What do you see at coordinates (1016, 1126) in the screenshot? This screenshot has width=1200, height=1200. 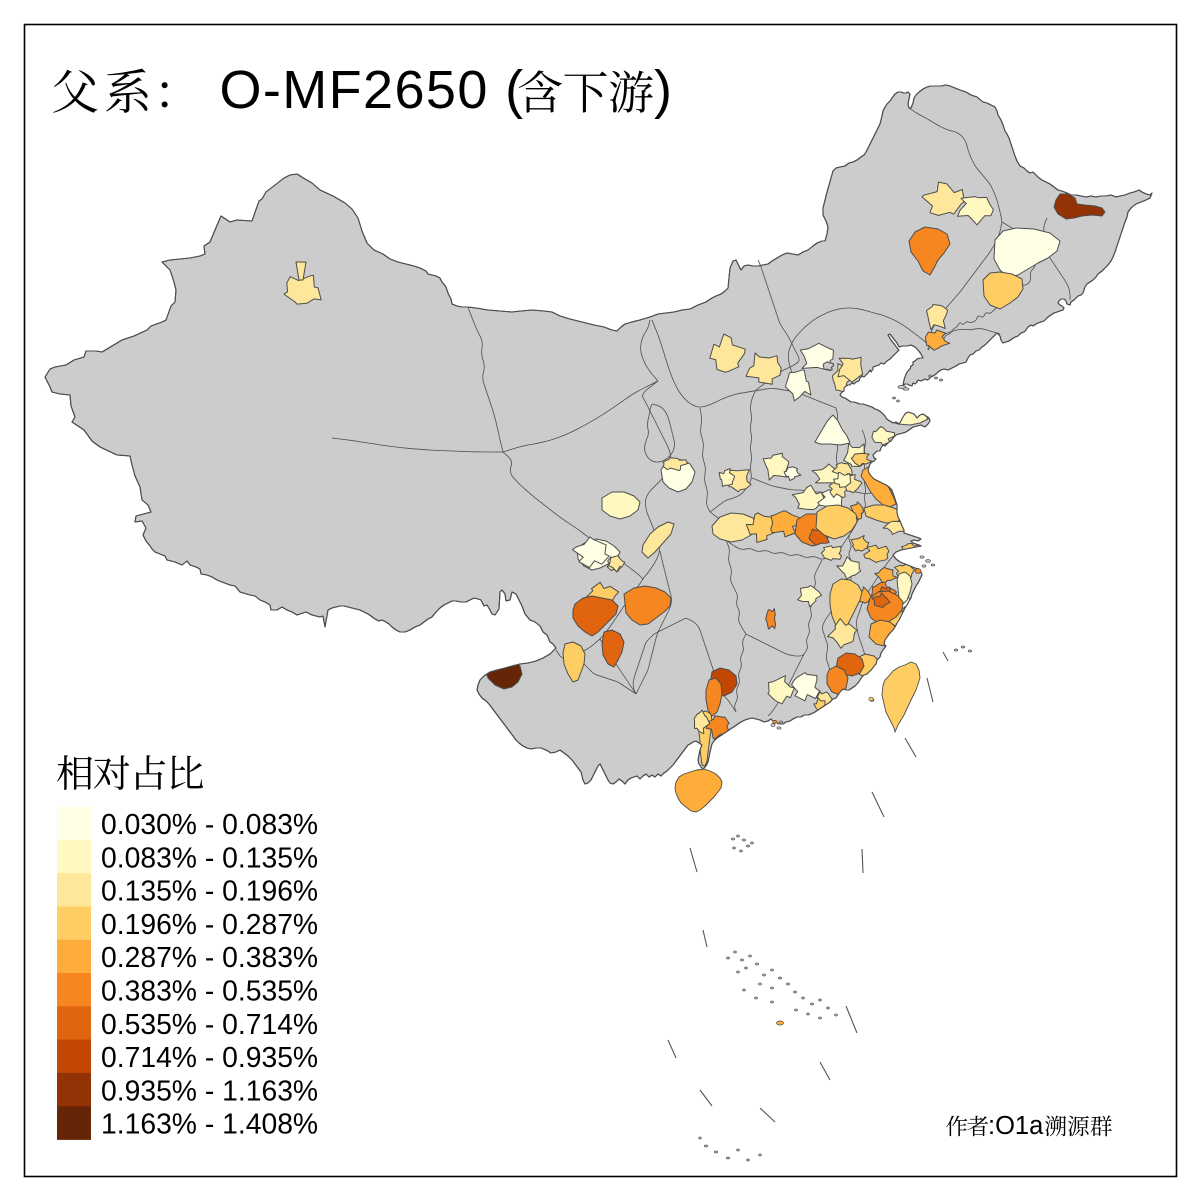 I see `svg-text: :O1a` at bounding box center [1016, 1126].